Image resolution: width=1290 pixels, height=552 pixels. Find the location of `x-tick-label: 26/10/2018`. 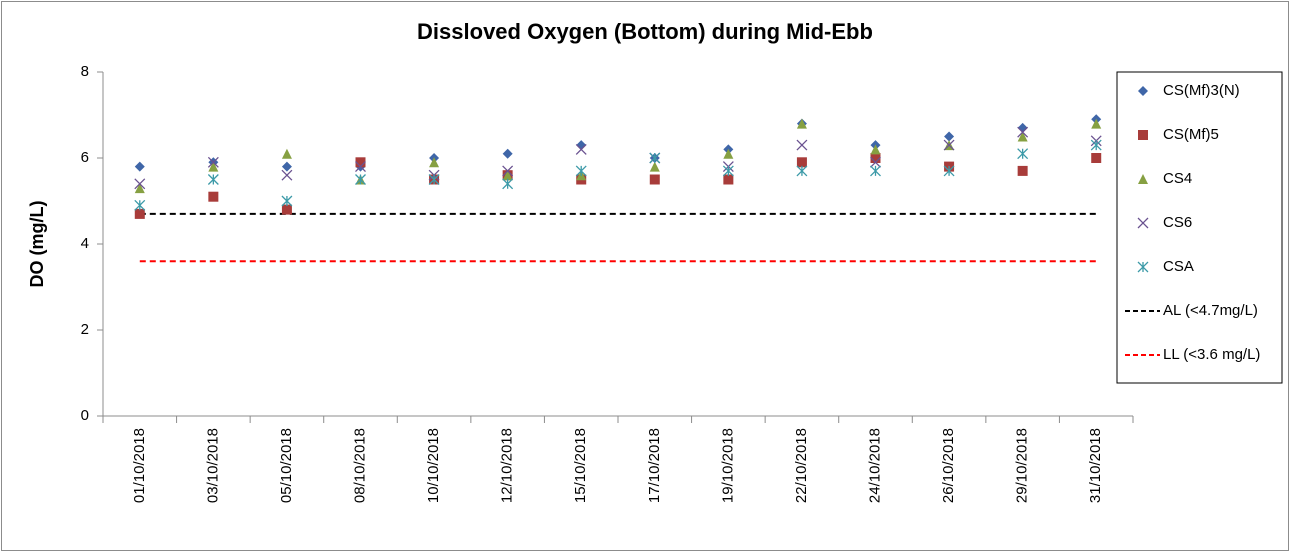

x-tick-label: 26/10/2018 is located at coordinates (948, 465).